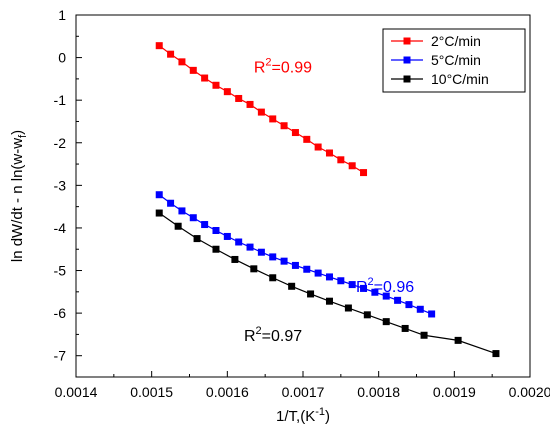 The height and width of the screenshot is (438, 550). What do you see at coordinates (60, 100) in the screenshot?
I see `y-tick-label: -1` at bounding box center [60, 100].